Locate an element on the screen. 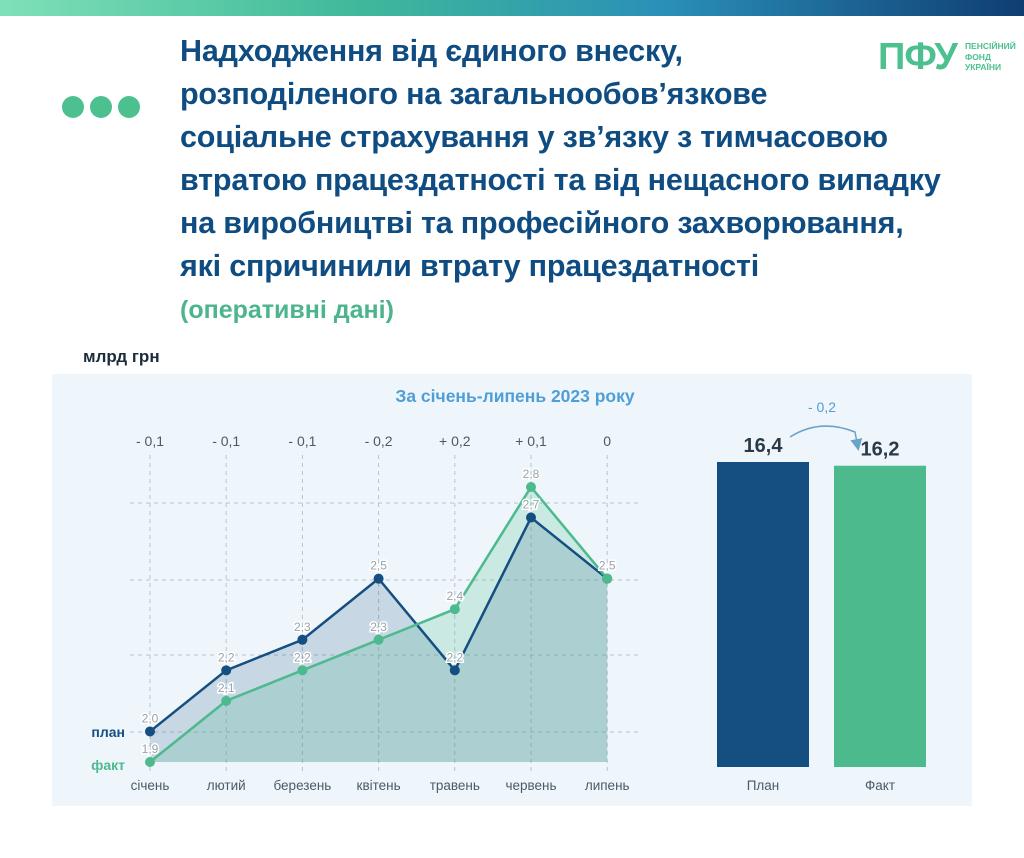  fact-value-label: 2,5 is located at coordinates (607, 566).